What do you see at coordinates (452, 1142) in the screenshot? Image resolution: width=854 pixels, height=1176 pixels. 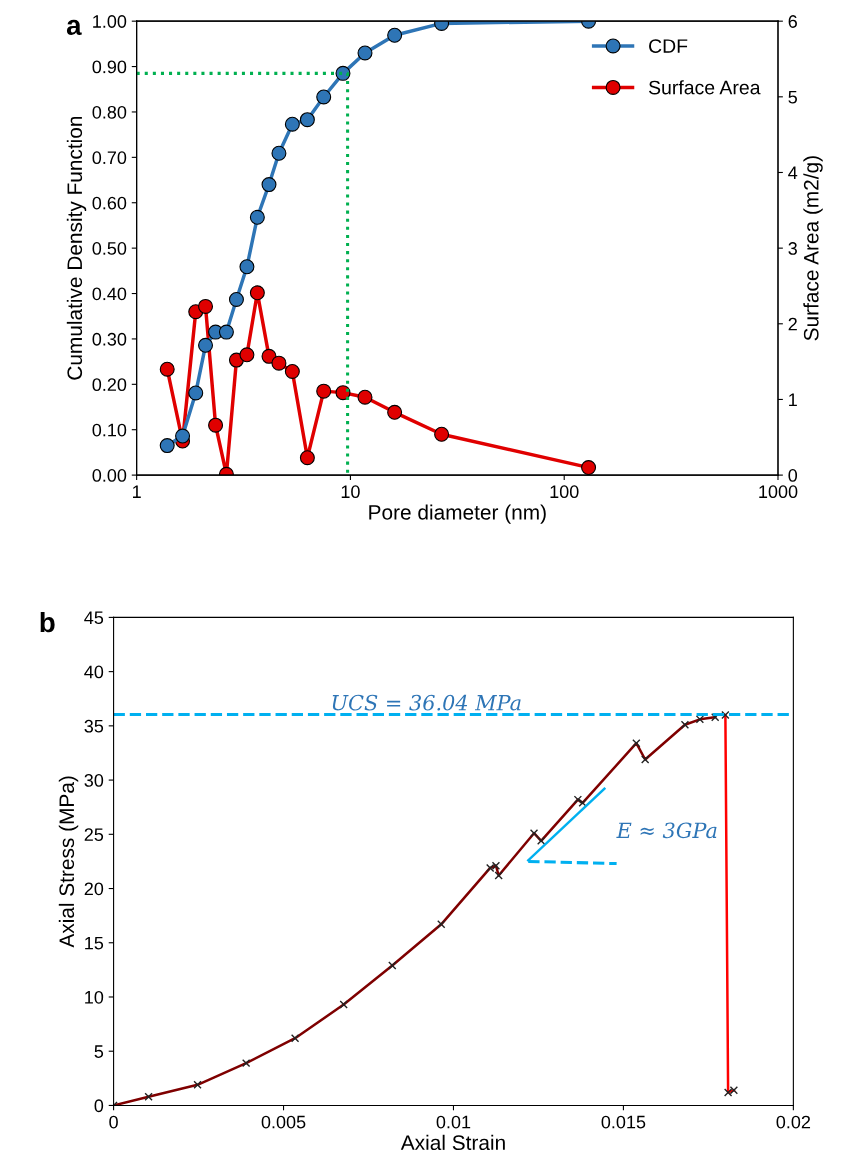 I see `x-axis-title: Axial Strain` at bounding box center [452, 1142].